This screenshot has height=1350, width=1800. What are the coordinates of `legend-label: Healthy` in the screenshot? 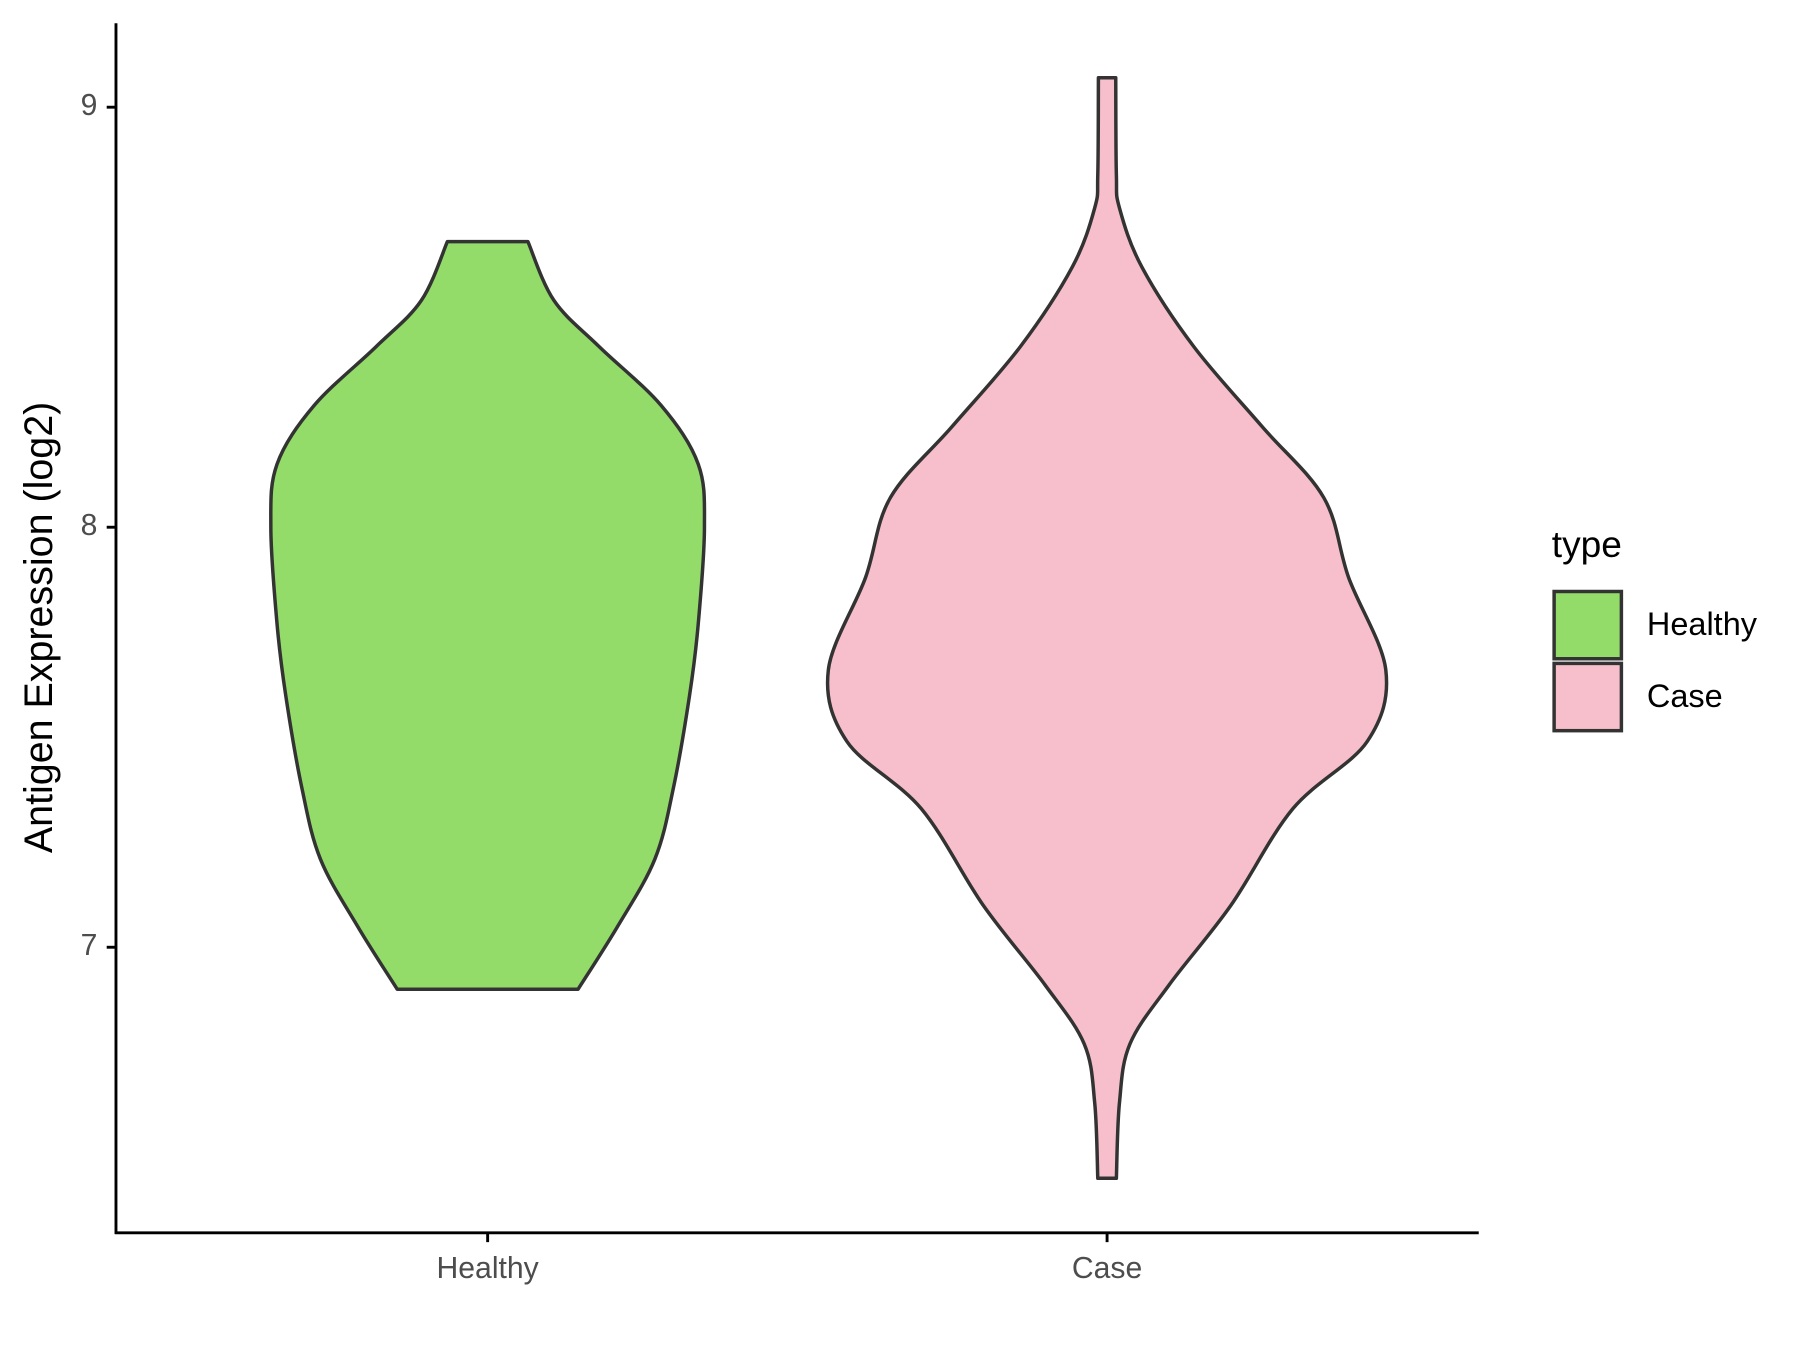 It's located at (1702, 624).